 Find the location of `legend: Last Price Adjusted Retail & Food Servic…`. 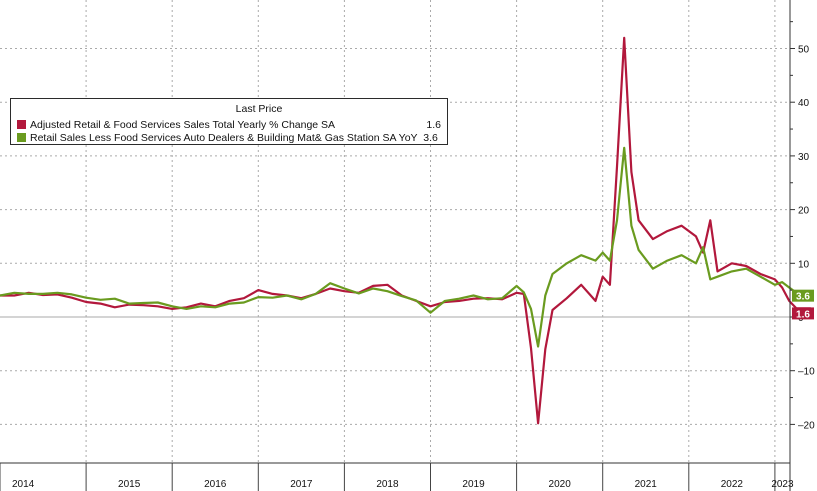

legend: Last Price Adjusted Retail & Food Servic… is located at coordinates (229, 121).